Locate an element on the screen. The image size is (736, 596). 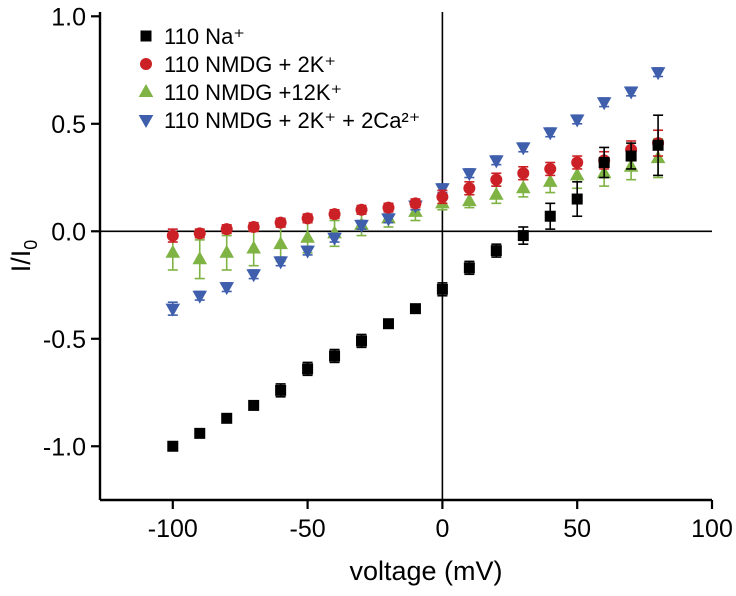
x-tick-label: 0 is located at coordinates (442, 529).